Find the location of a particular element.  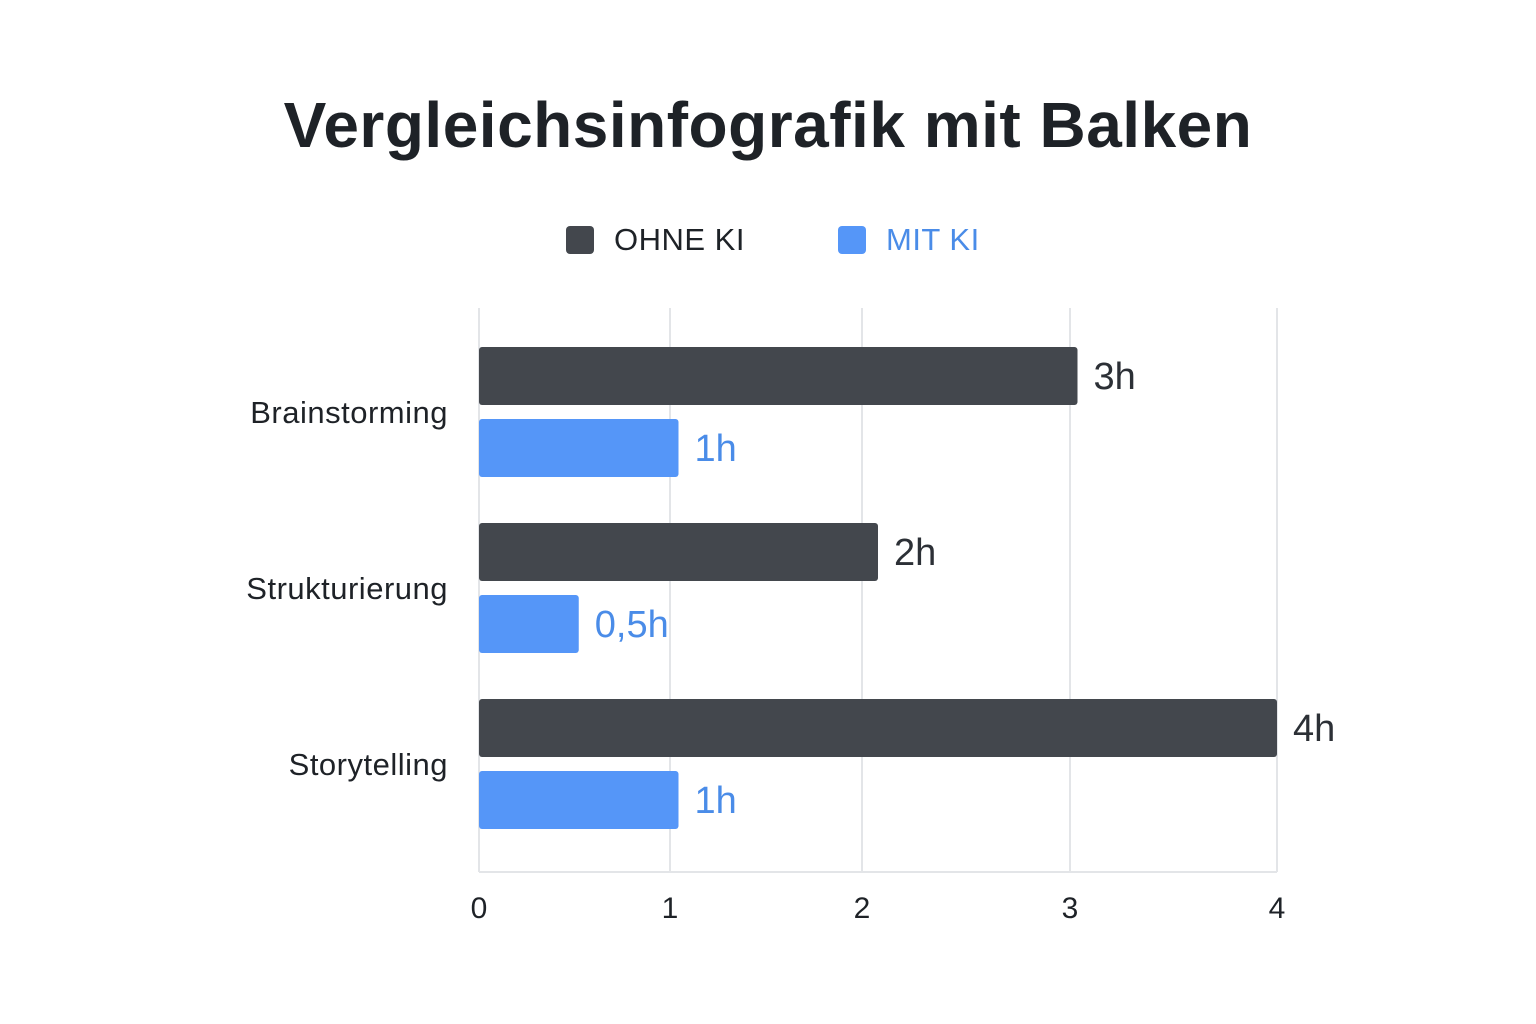

legend-swatch-mit-ki is located at coordinates (852, 240).